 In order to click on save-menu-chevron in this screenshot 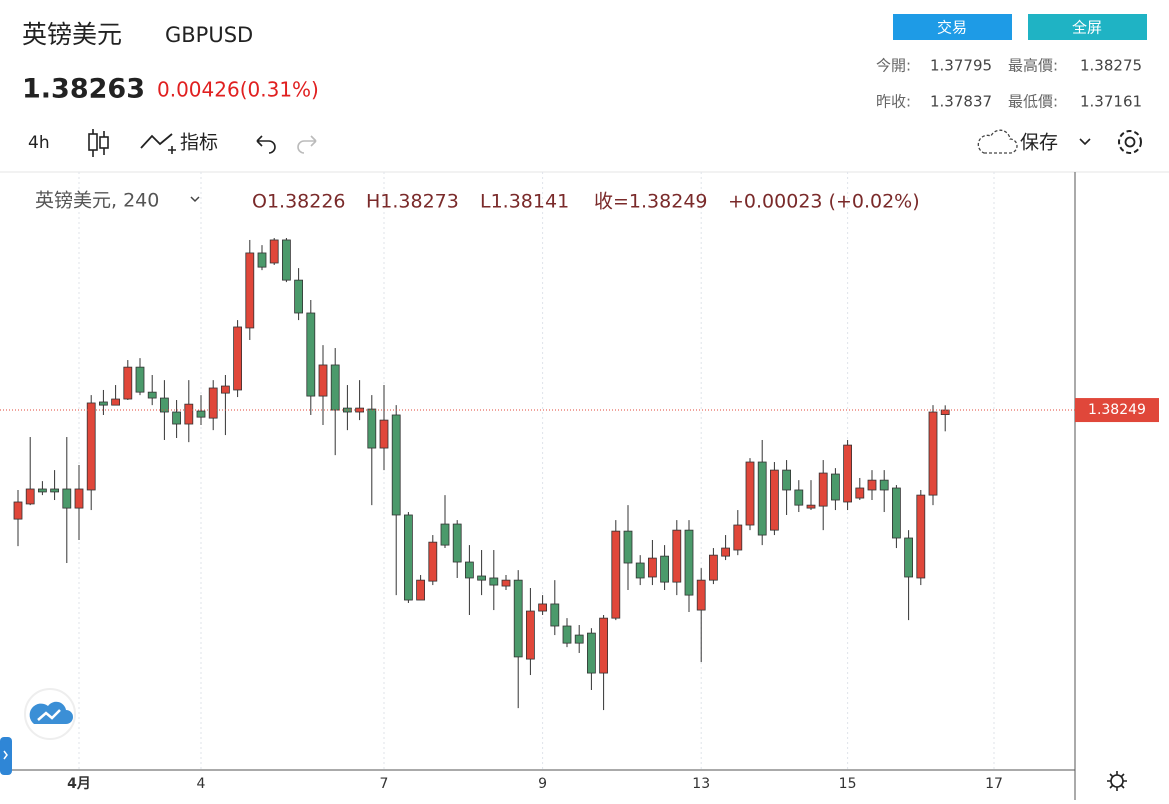, I will do `click(1085, 142)`.